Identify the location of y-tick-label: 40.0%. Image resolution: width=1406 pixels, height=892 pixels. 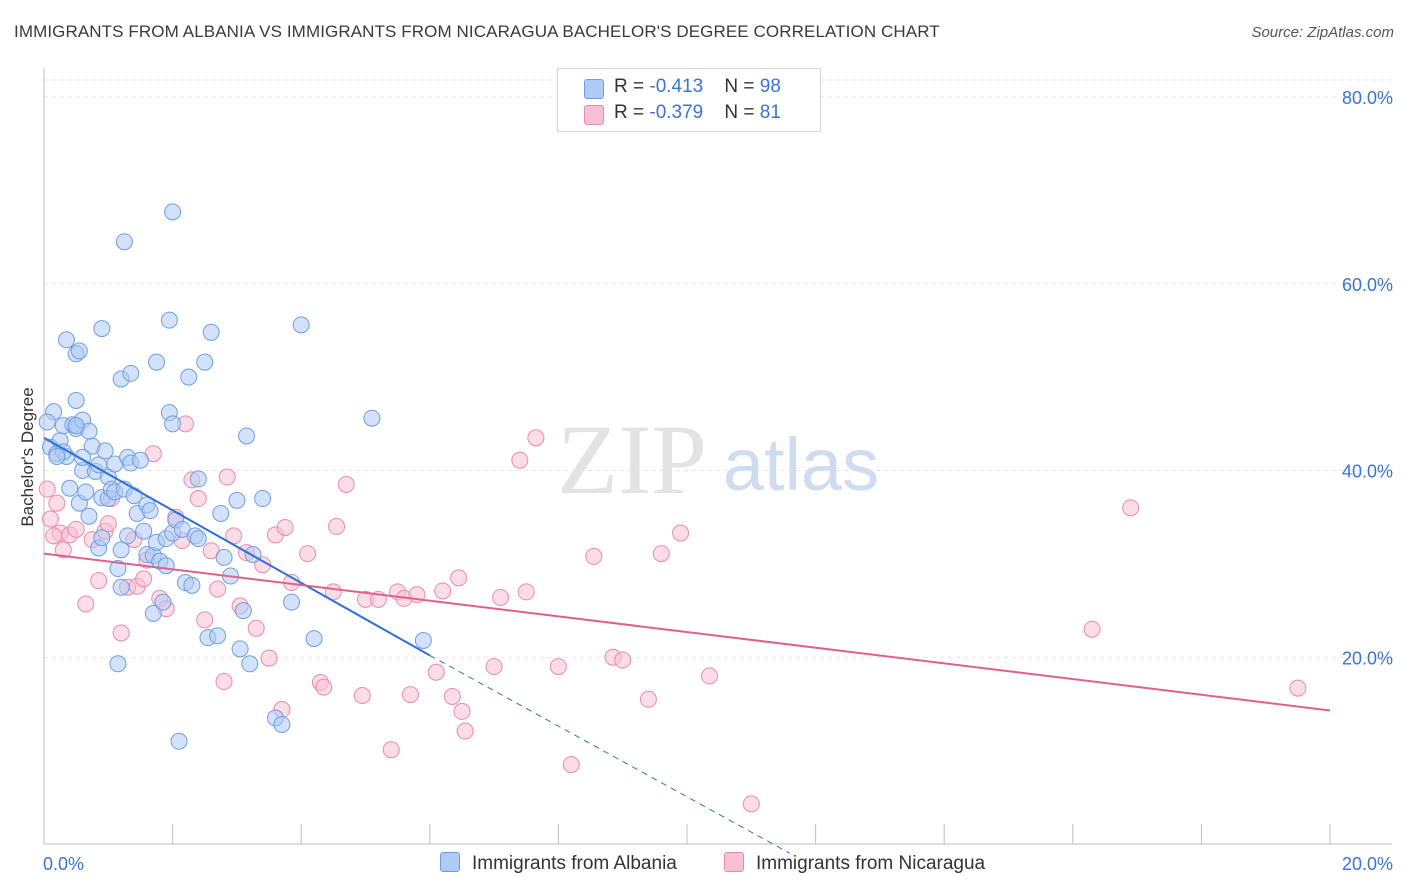
(1367, 472).